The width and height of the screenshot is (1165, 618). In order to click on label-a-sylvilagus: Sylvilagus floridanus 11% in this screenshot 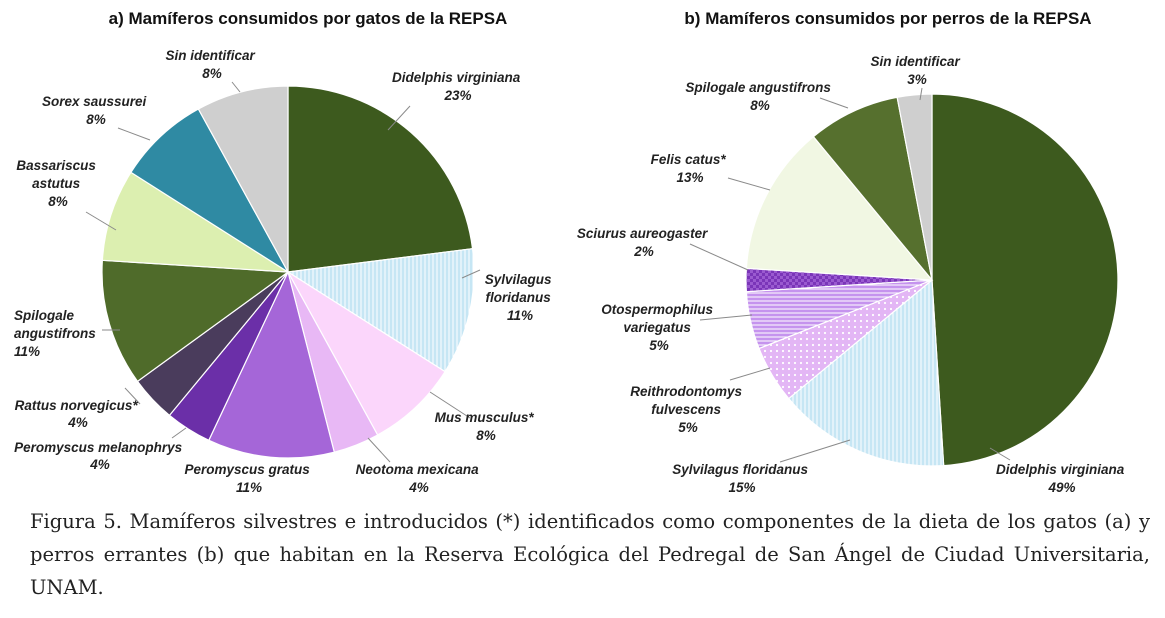, I will do `click(520, 297)`.